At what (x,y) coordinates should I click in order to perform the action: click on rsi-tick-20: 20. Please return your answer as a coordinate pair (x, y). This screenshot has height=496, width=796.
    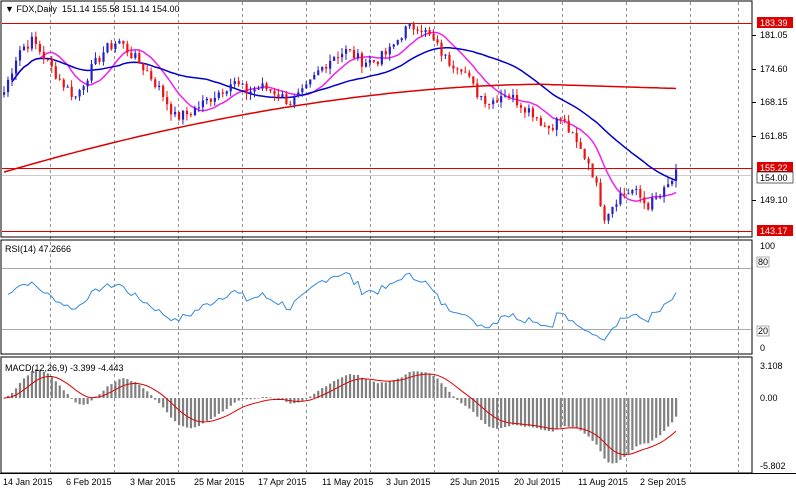
    Looking at the image, I should click on (763, 331).